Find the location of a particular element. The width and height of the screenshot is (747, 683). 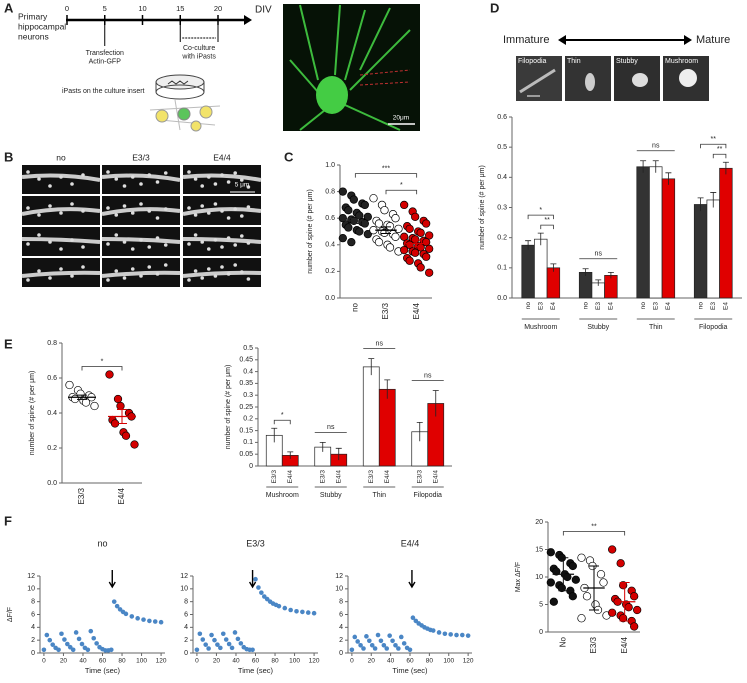

panel-label: B is located at coordinates (8, 156).